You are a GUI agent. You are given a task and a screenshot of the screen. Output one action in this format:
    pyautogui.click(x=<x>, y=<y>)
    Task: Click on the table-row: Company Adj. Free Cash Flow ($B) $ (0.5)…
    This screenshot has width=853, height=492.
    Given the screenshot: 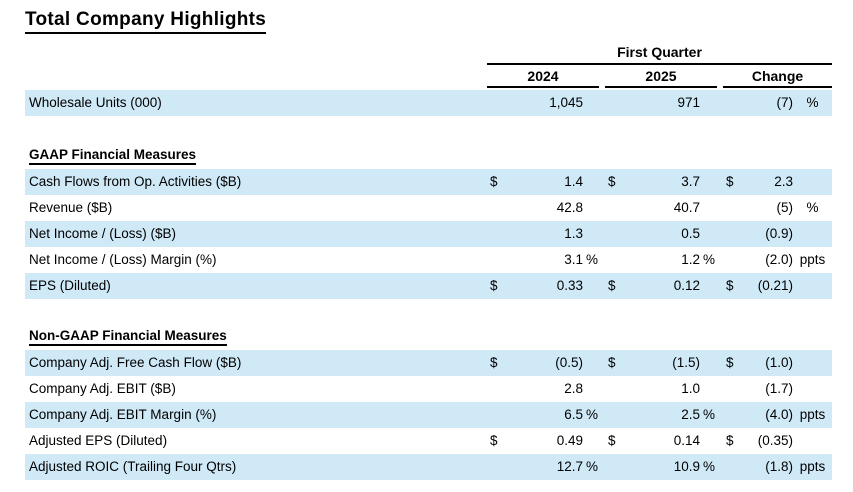 What is the action you would take?
    pyautogui.click(x=428, y=363)
    